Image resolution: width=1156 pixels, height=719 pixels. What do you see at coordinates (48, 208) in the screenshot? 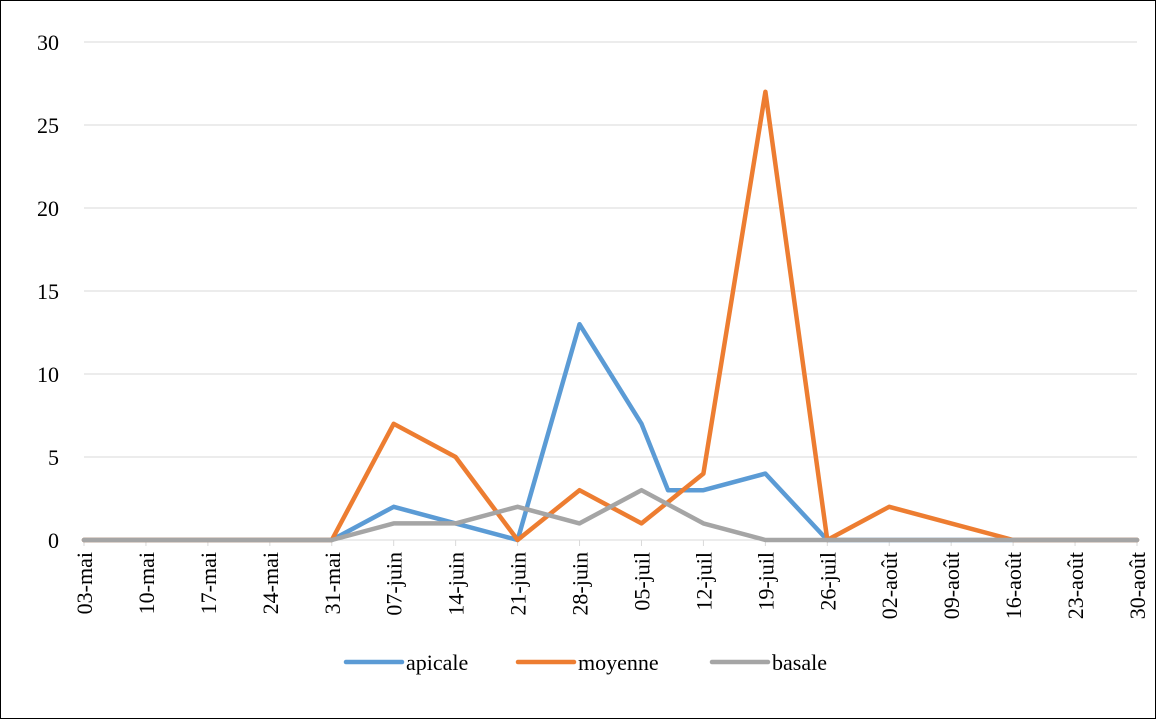
I see `y-tick-label: 20` at bounding box center [48, 208].